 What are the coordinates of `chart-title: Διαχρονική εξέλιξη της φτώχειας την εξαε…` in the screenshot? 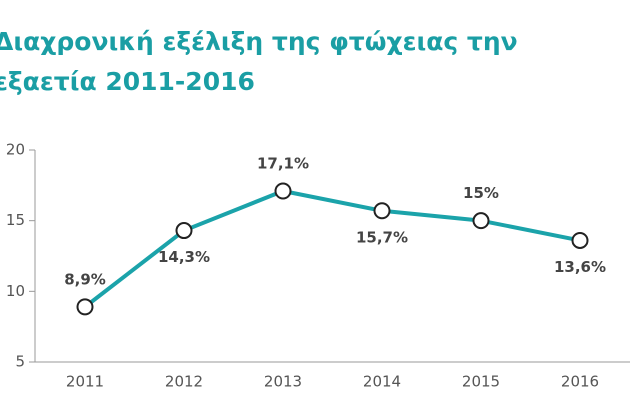 It's located at (259, 61).